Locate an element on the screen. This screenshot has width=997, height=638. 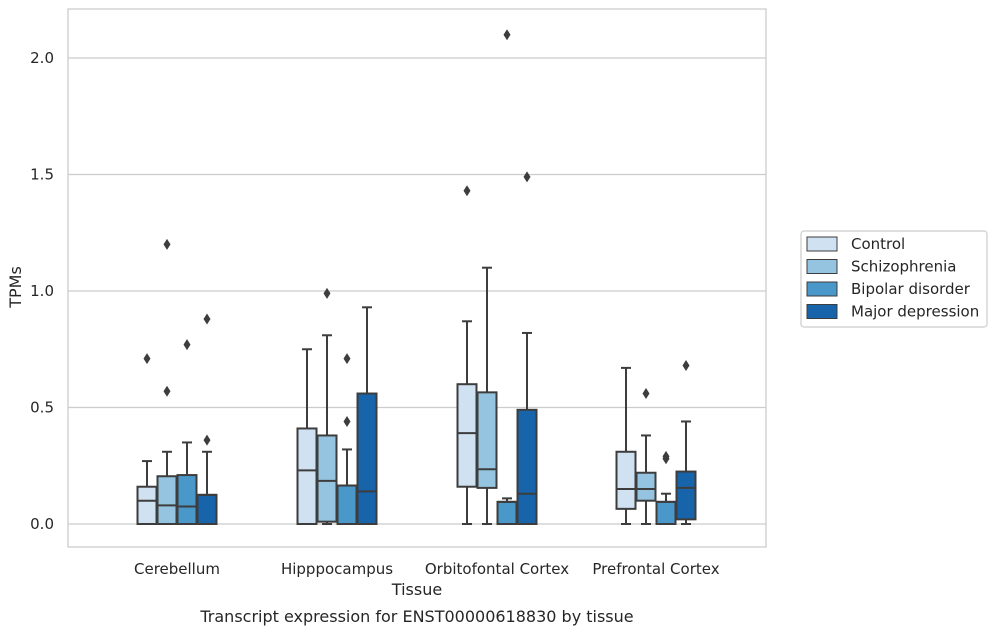
y-tick-label: 1.0 is located at coordinates (42, 291).